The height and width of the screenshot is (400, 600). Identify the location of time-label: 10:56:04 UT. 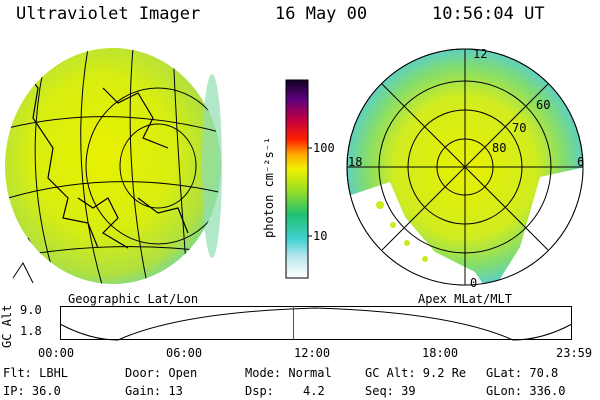
(488, 14).